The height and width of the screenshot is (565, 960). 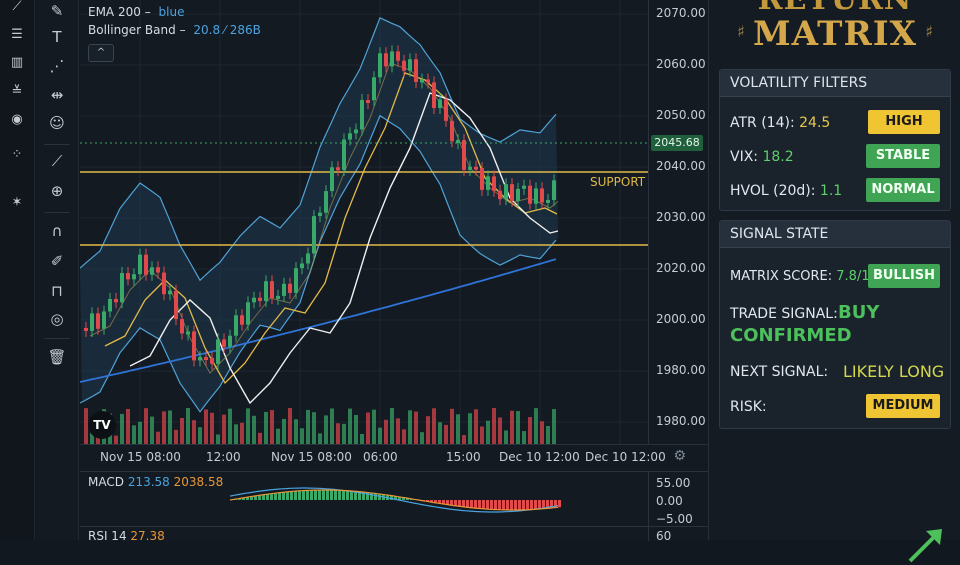 What do you see at coordinates (57, 319) in the screenshot?
I see `eye-icon: ◎` at bounding box center [57, 319].